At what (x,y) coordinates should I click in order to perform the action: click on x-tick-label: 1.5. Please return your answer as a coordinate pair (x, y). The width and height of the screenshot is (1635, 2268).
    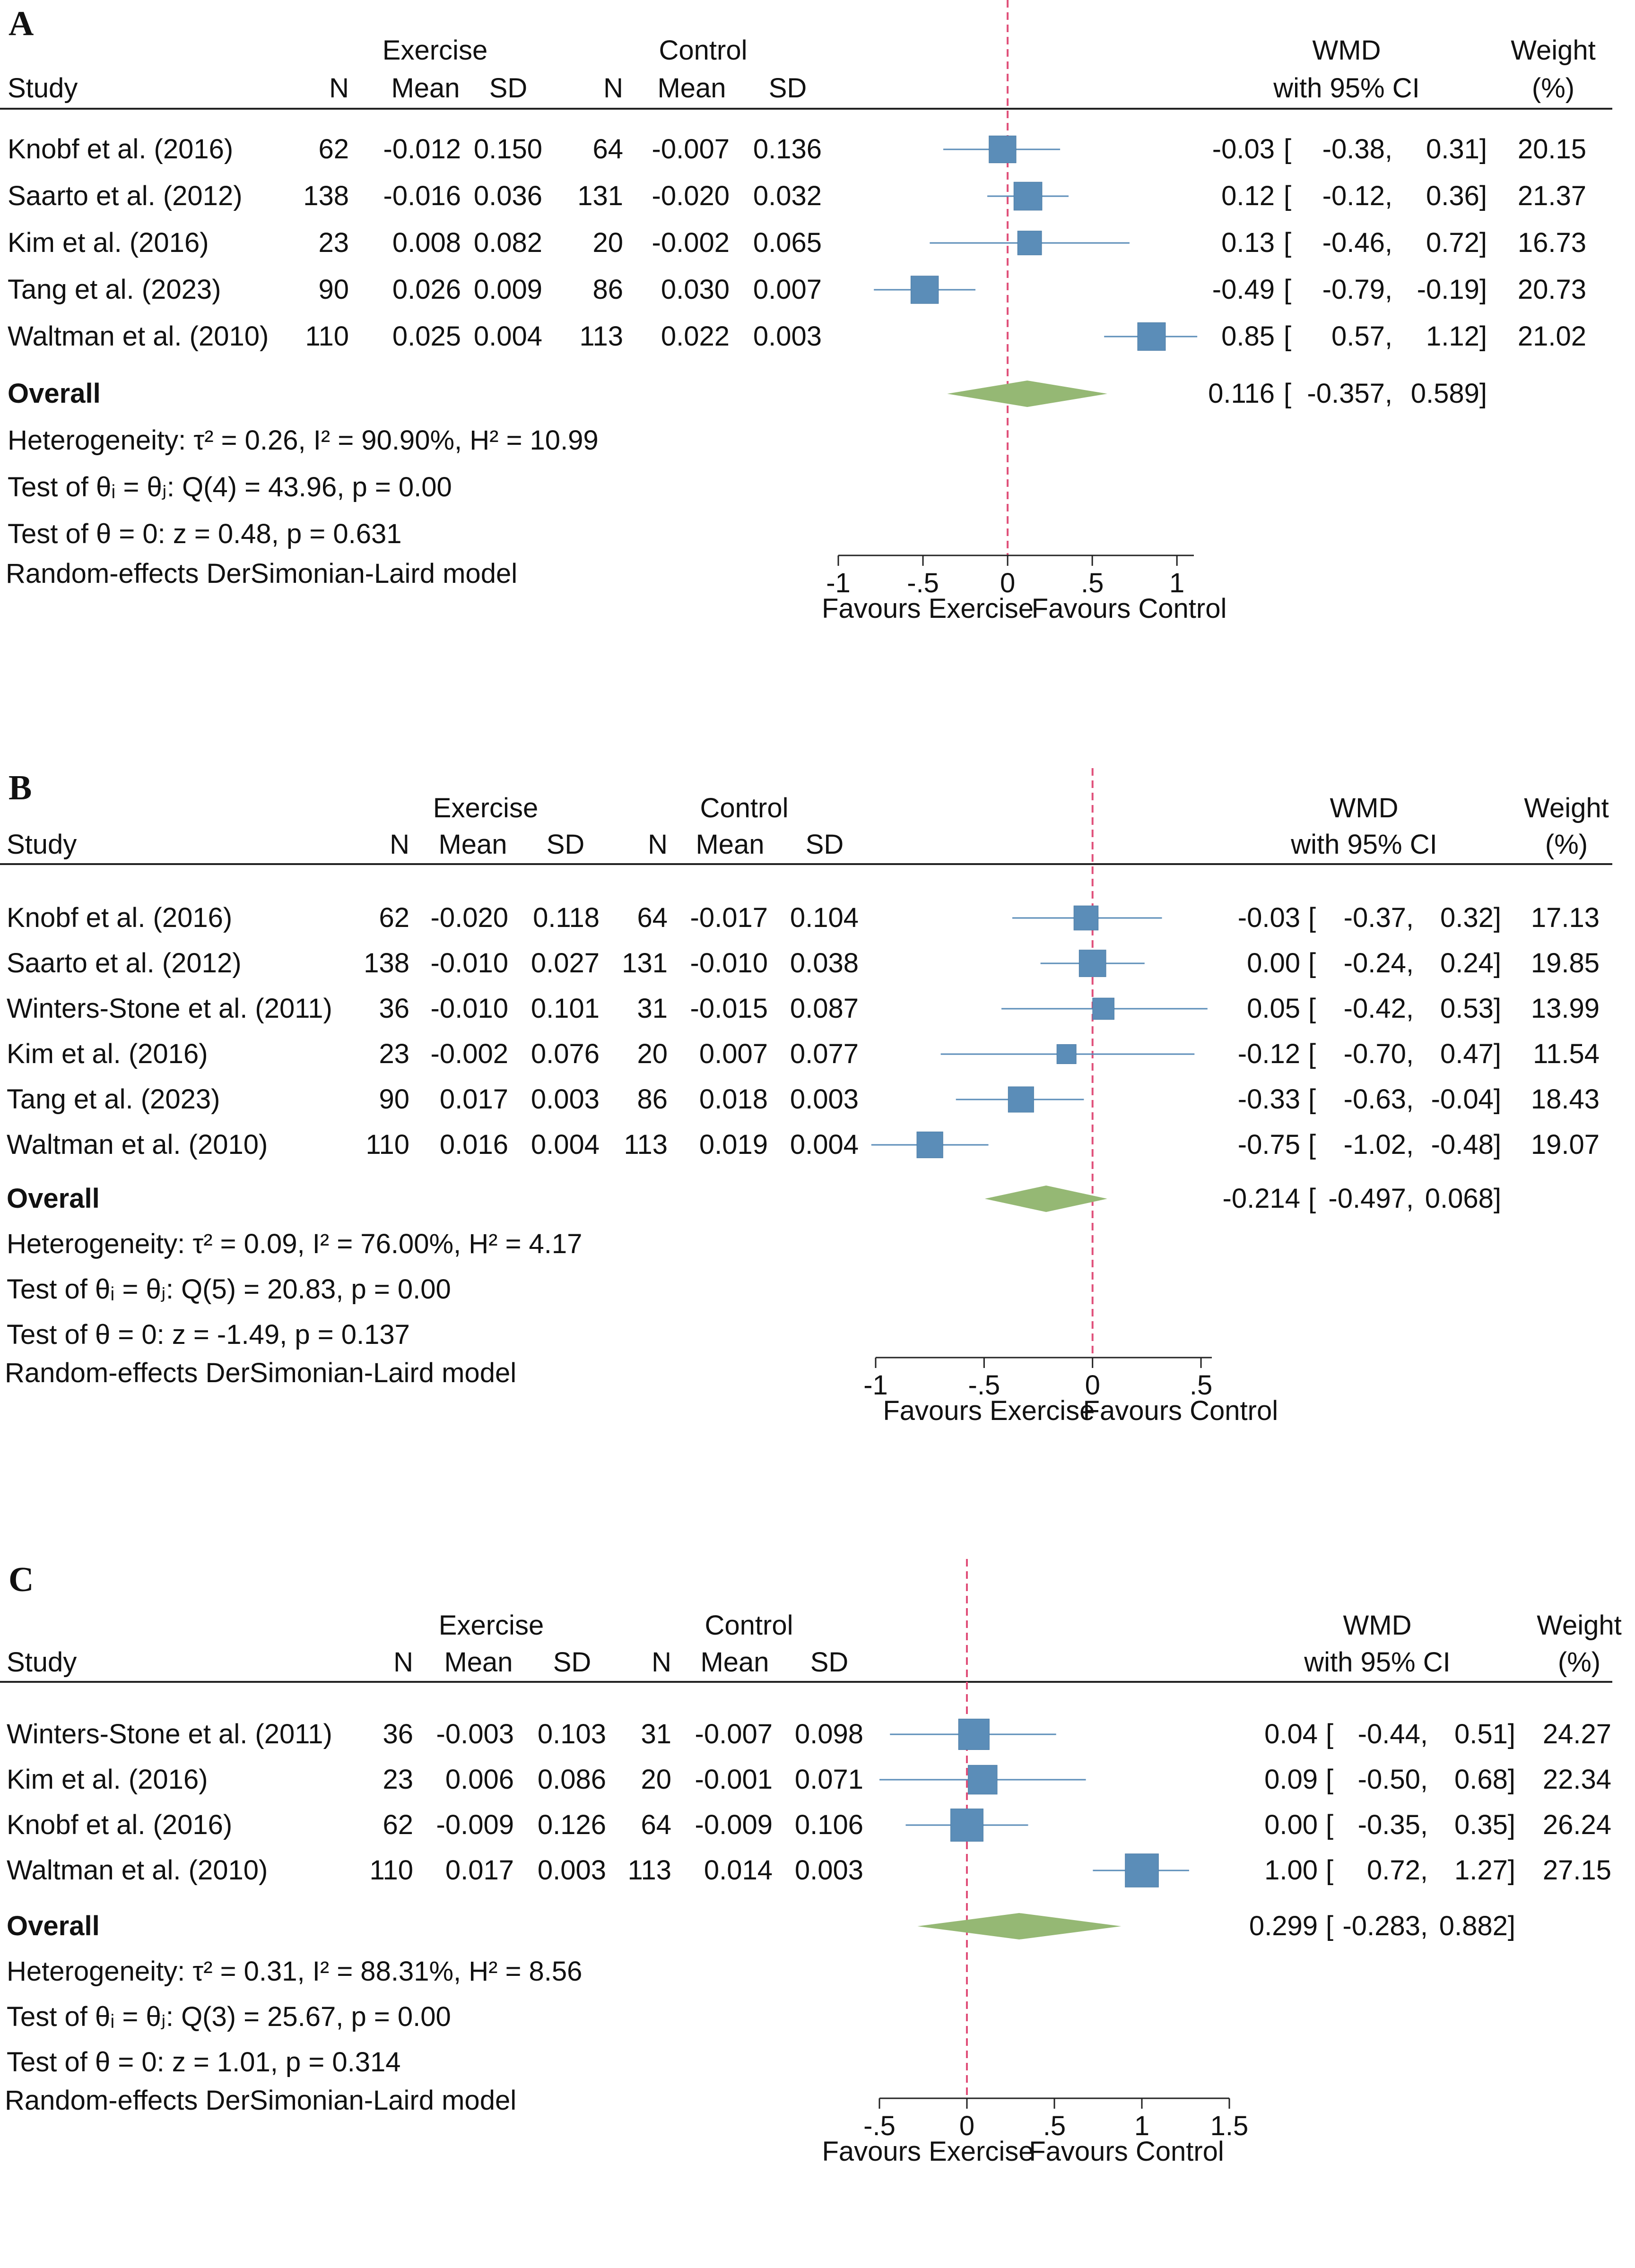
    Looking at the image, I should click on (1229, 2126).